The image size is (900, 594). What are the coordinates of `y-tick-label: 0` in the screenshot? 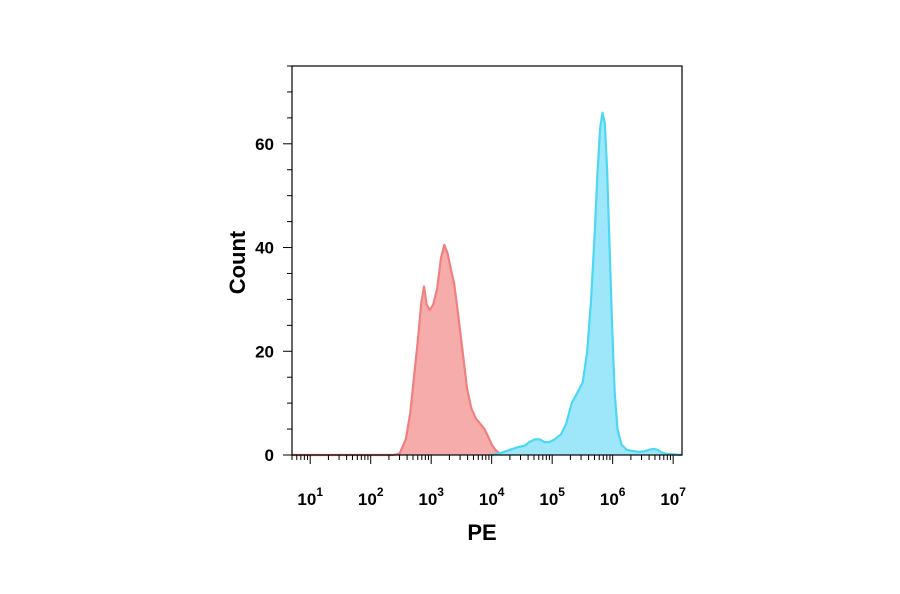 It's located at (269, 455).